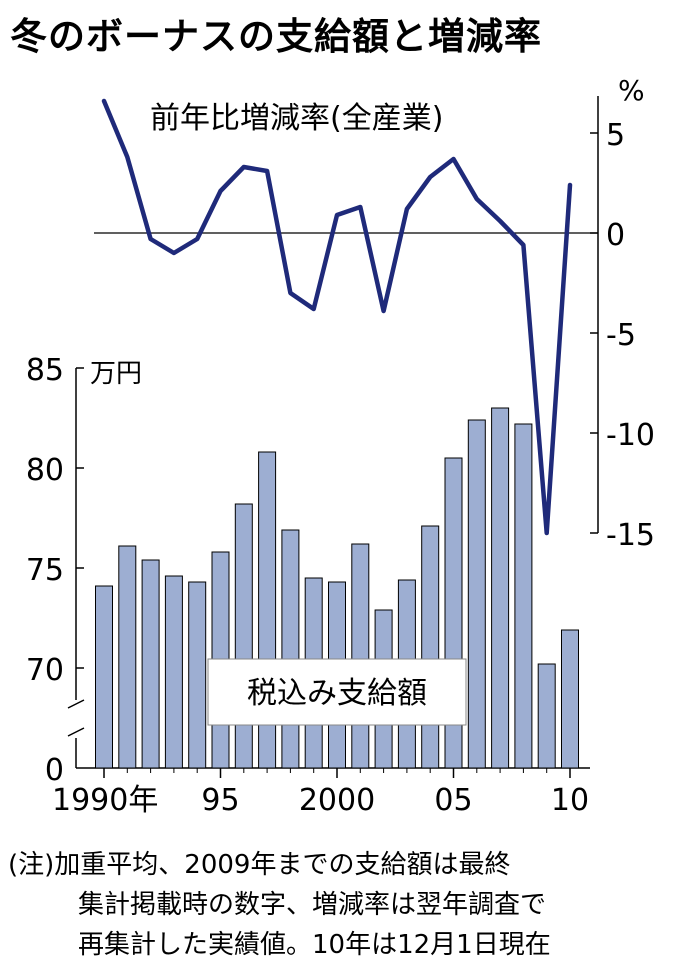 Image resolution: width=680 pixels, height=980 pixels. What do you see at coordinates (45, 570) in the screenshot?
I see `bar-y-tick-label: 75` at bounding box center [45, 570].